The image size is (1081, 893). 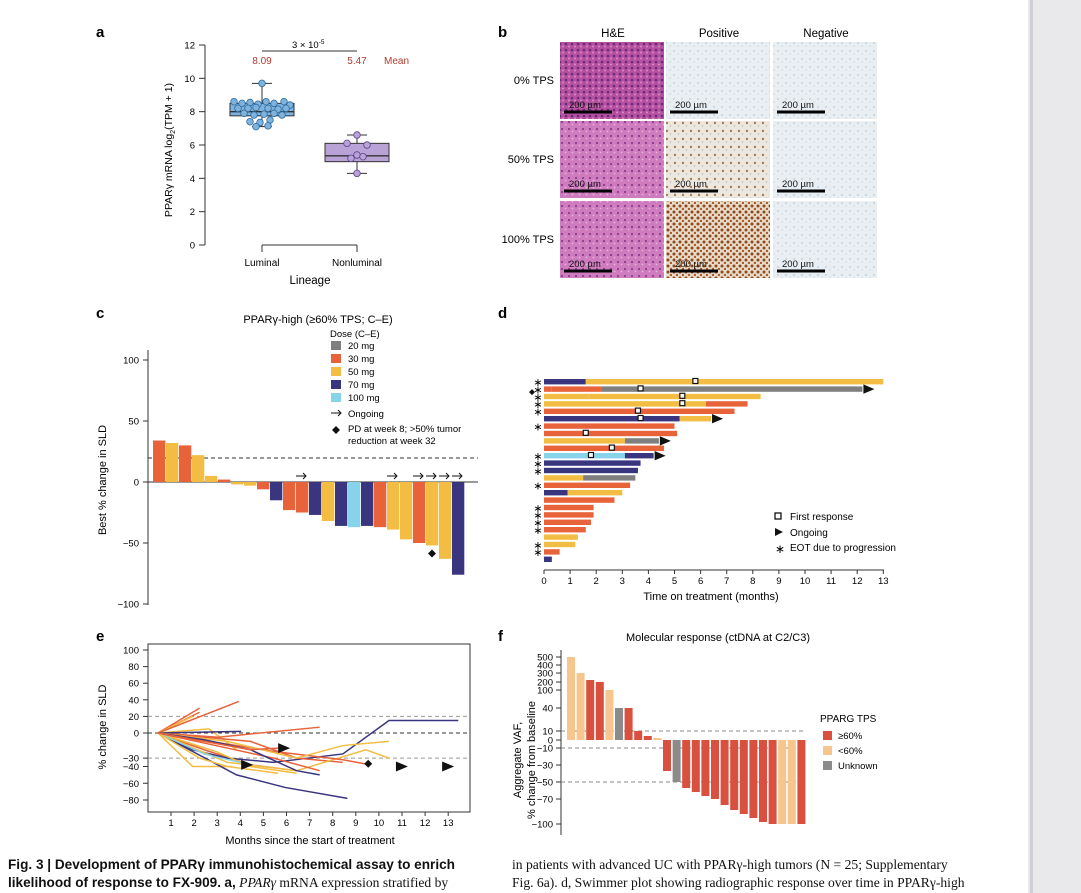 What do you see at coordinates (1054, 446) in the screenshot?
I see `window-scrollbar-strip` at bounding box center [1054, 446].